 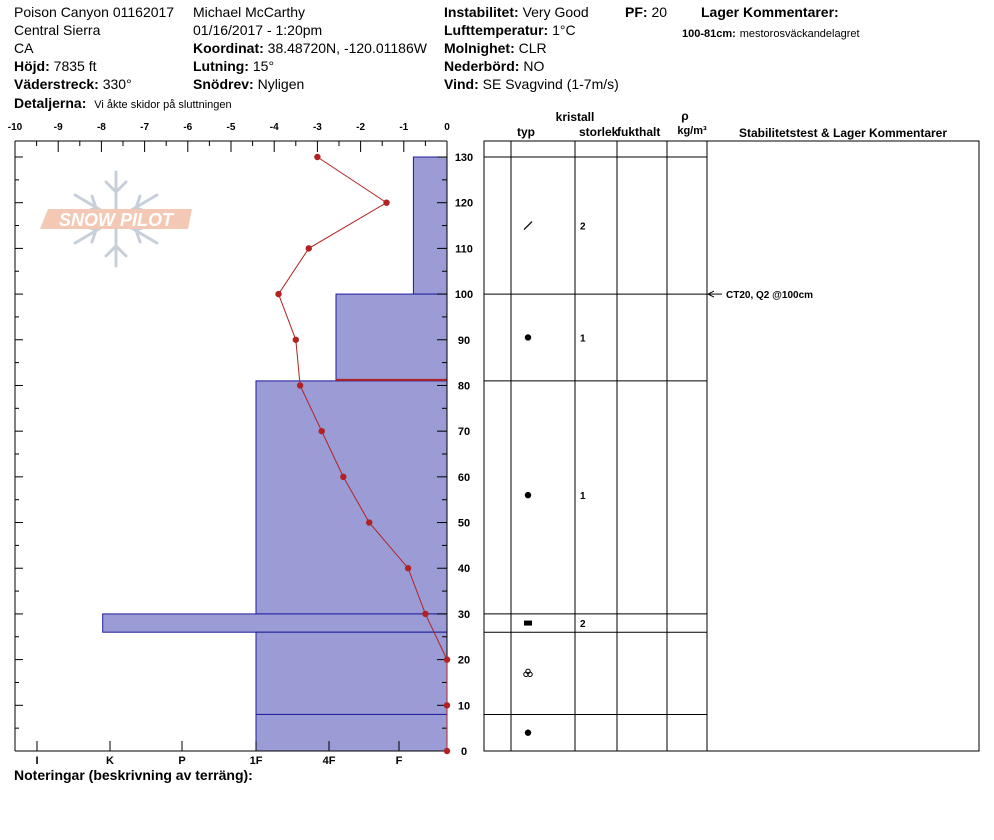 What do you see at coordinates (464, 432) in the screenshot?
I see `height-tick-label: 70` at bounding box center [464, 432].